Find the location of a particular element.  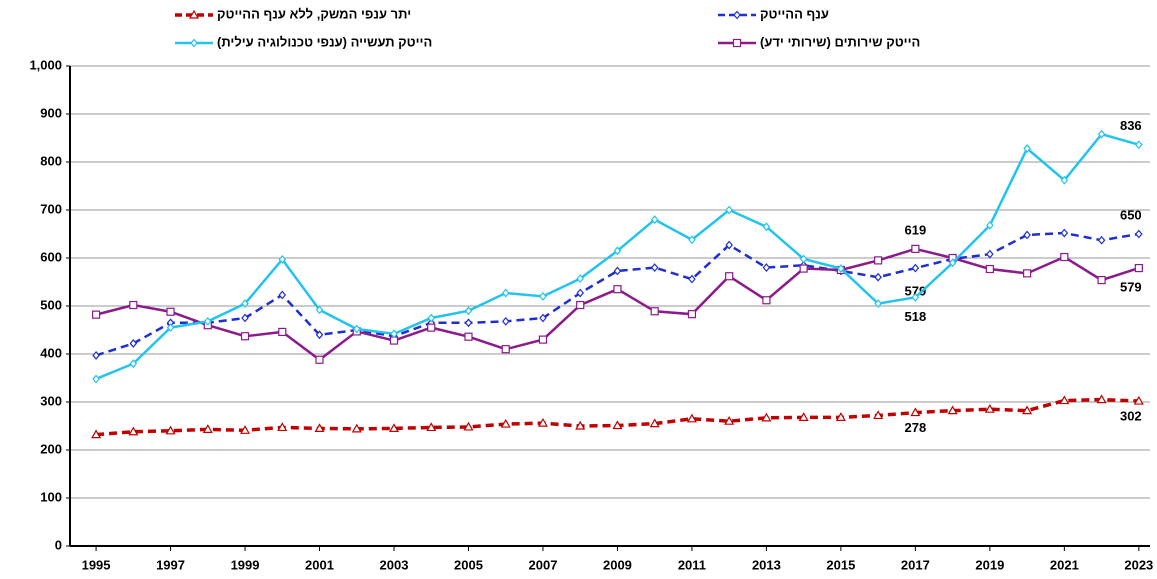

y-tick-label: 300 is located at coordinates (51, 400).